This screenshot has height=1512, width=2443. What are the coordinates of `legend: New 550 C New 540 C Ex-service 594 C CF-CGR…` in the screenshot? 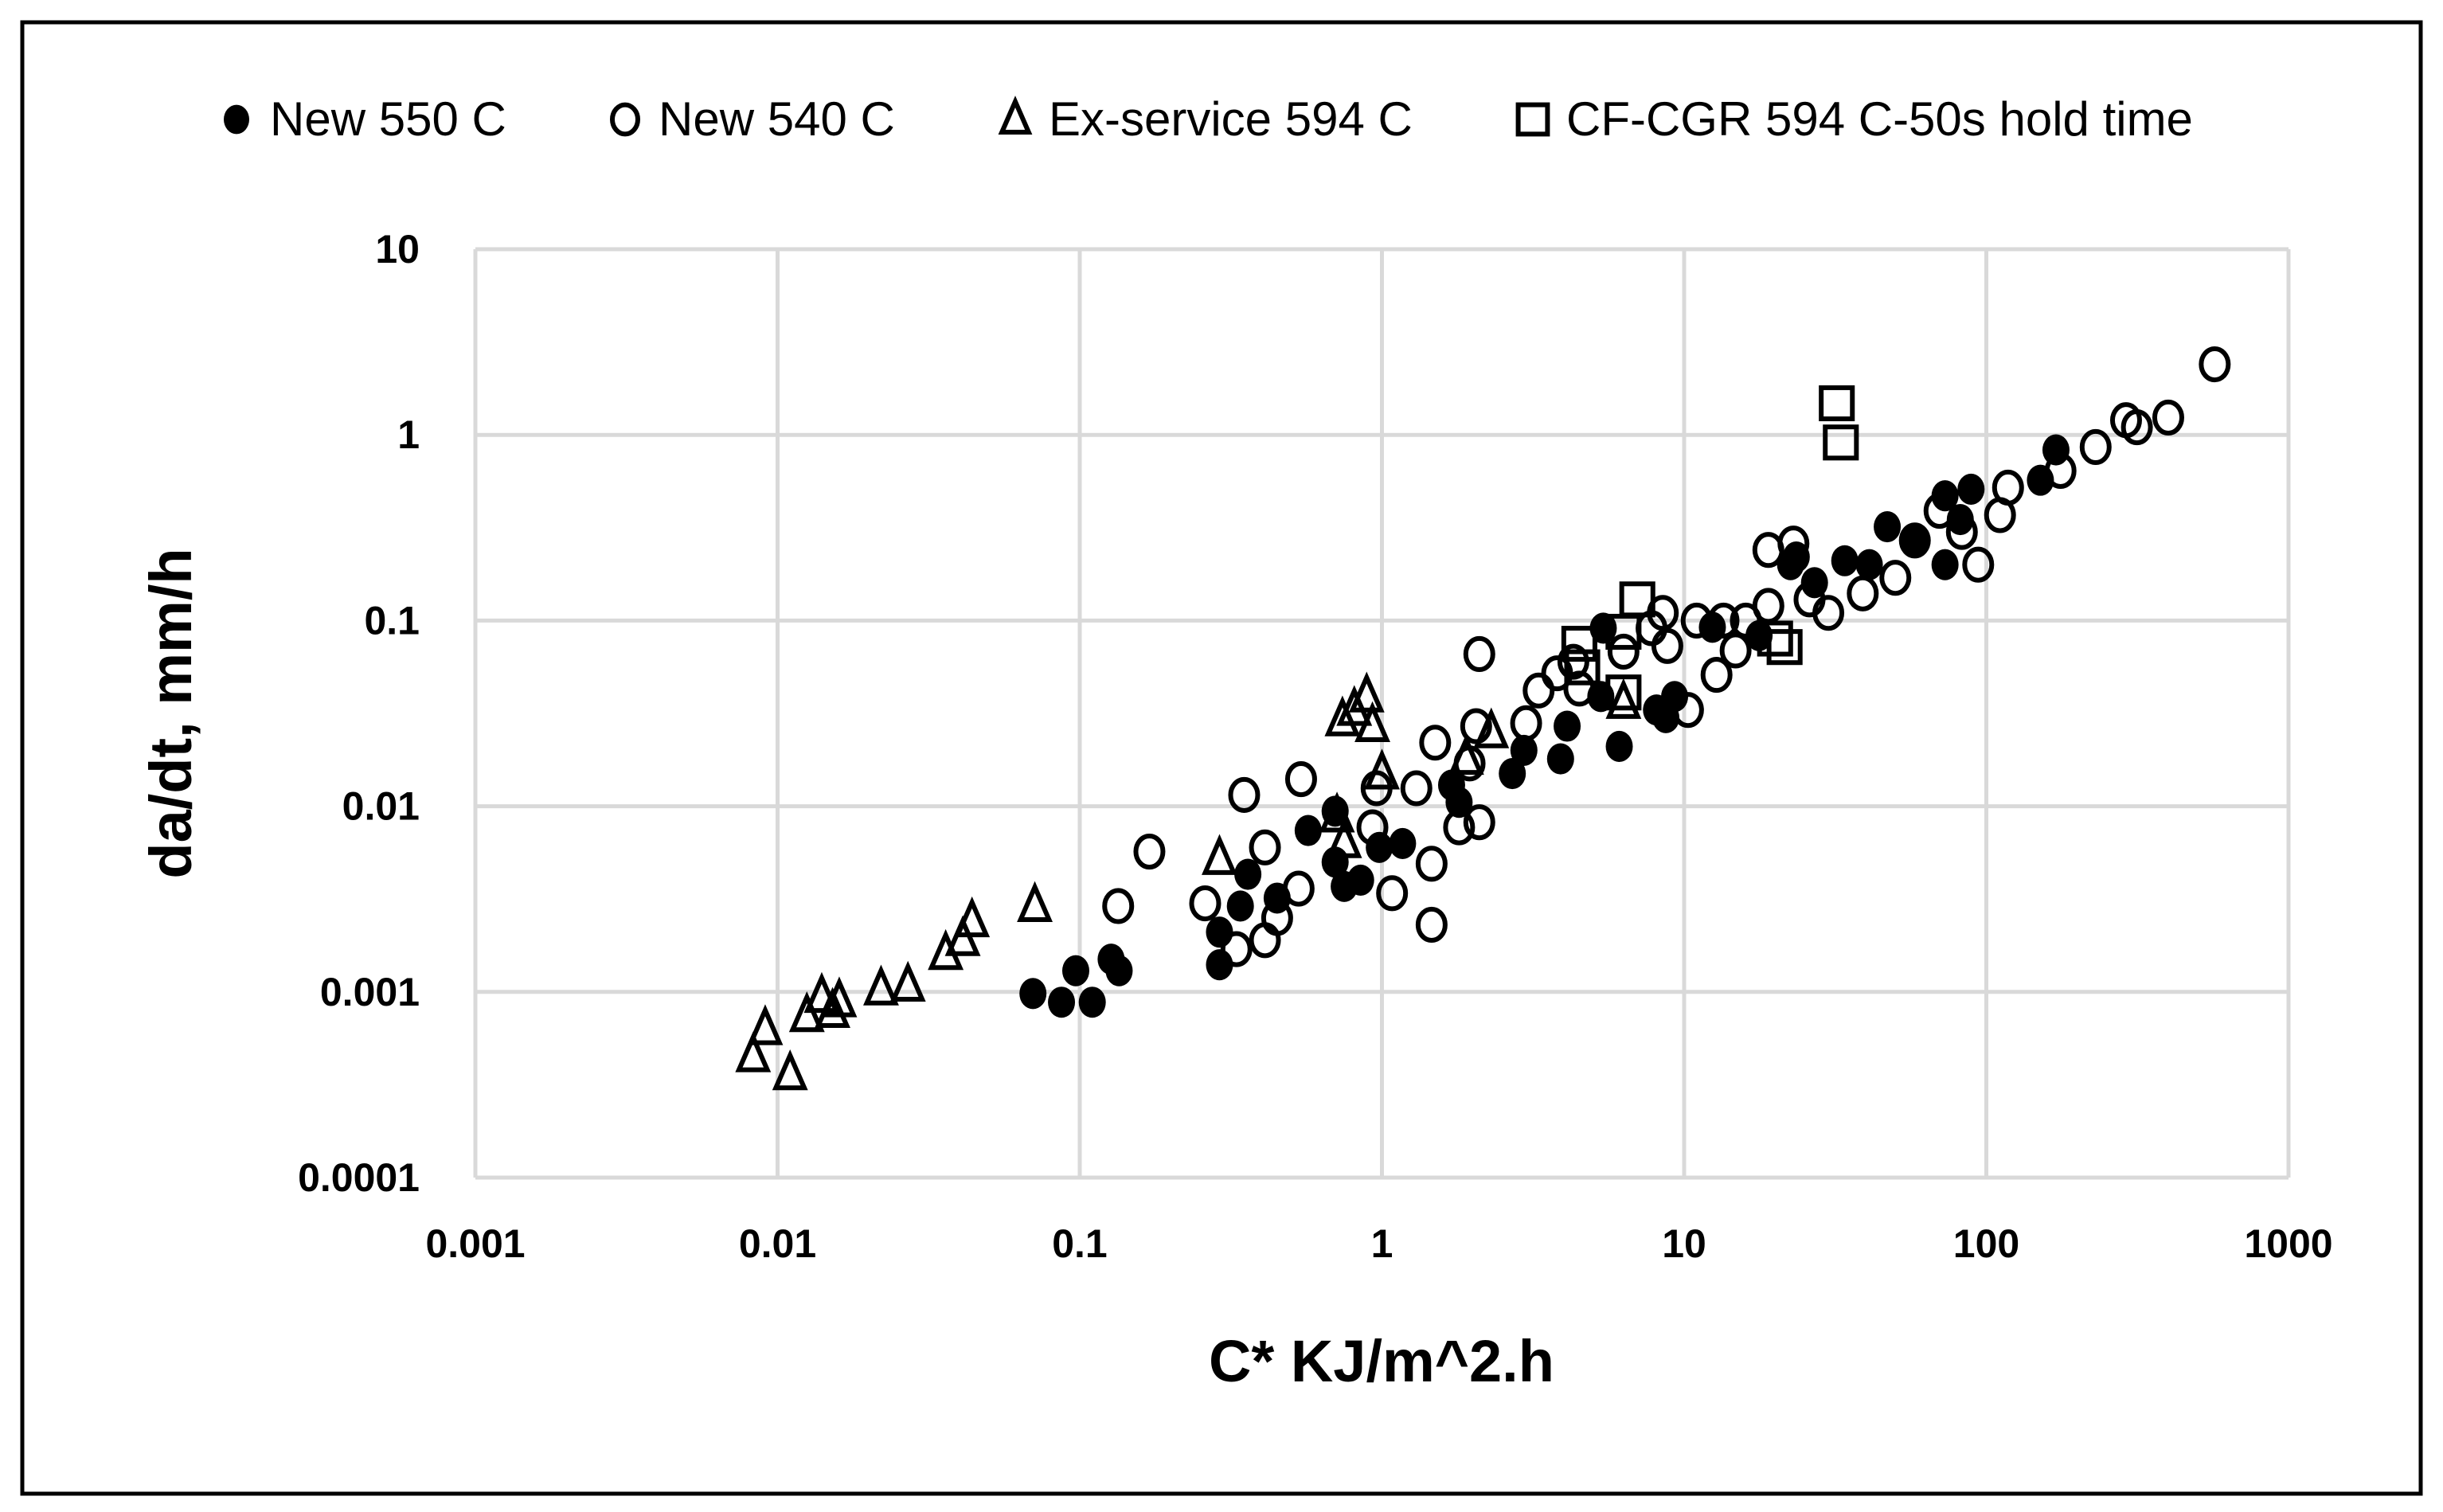 It's located at (1208, 119).